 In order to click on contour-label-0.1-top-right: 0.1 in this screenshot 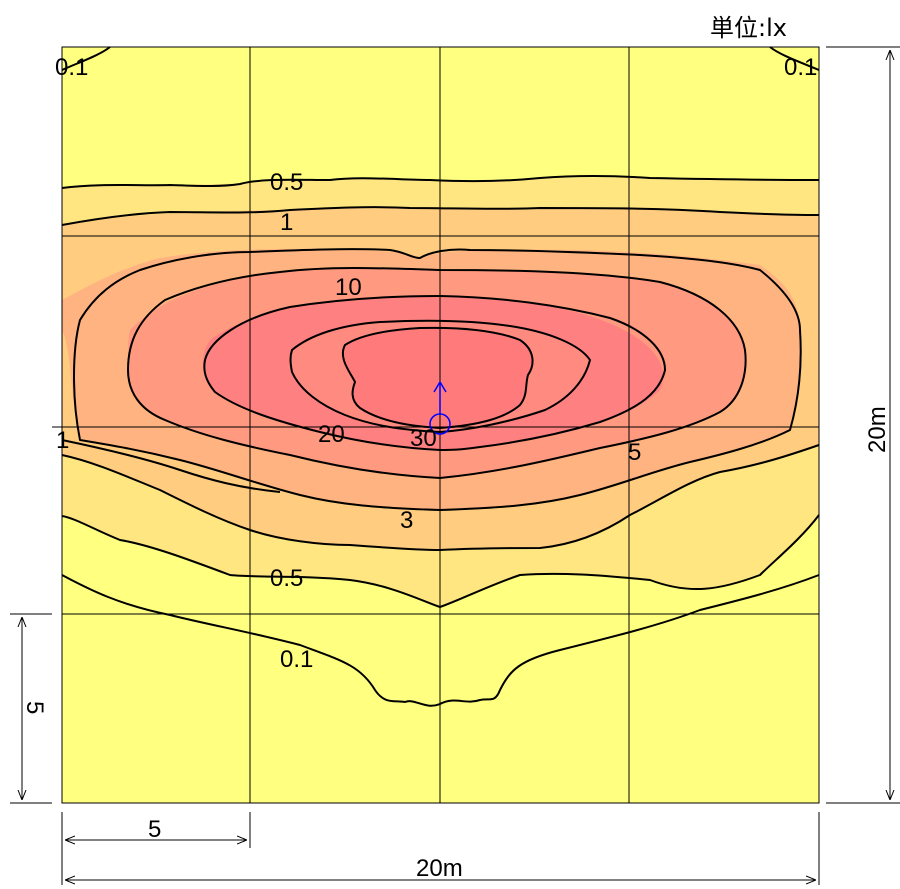, I will do `click(800, 67)`.